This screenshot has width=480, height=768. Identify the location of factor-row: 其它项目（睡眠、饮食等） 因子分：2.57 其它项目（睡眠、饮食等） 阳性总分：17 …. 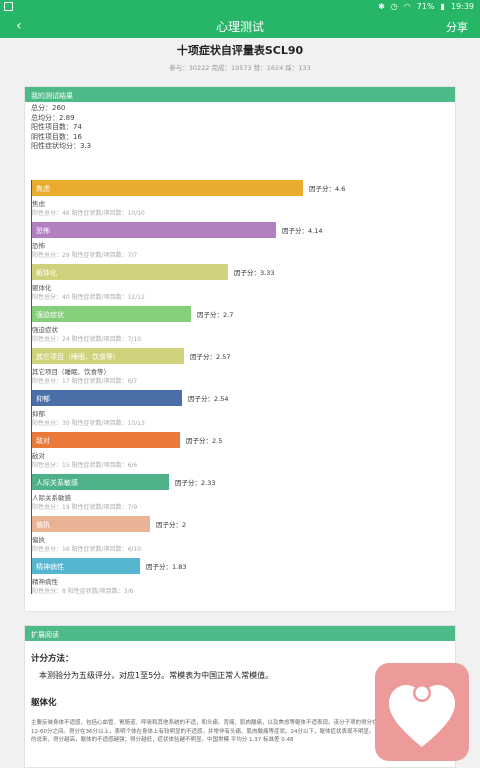
(241, 369).